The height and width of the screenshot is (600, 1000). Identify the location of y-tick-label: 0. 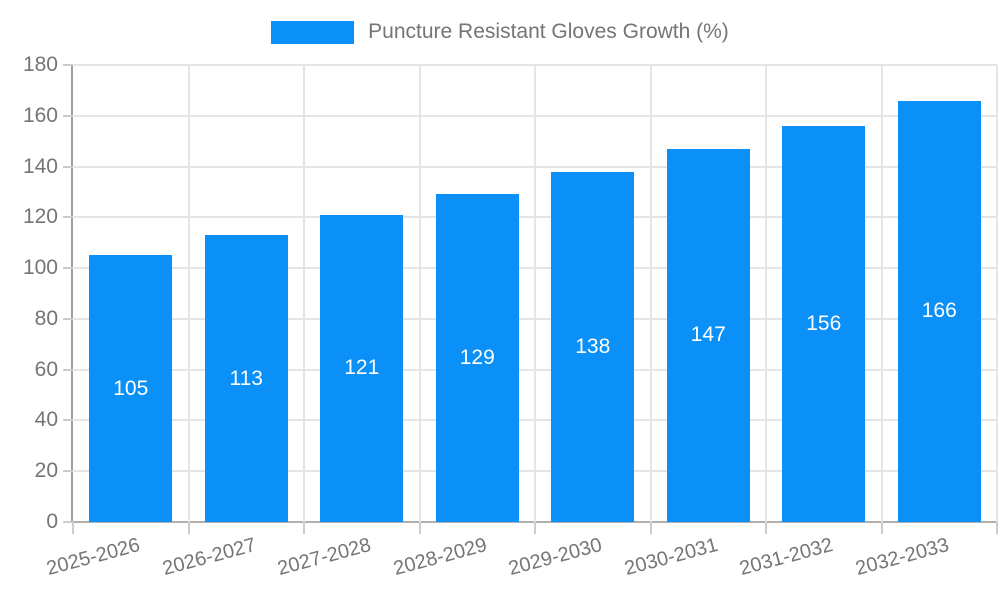
(52, 521).